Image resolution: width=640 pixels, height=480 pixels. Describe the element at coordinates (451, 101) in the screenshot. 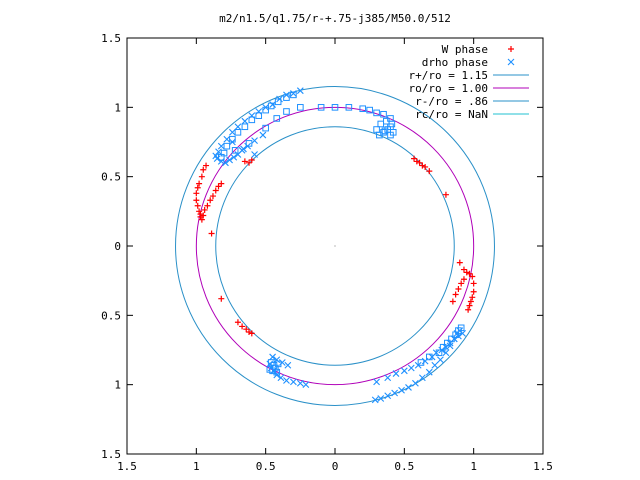

I see `legend-label: r-/ro = .86` at that location.